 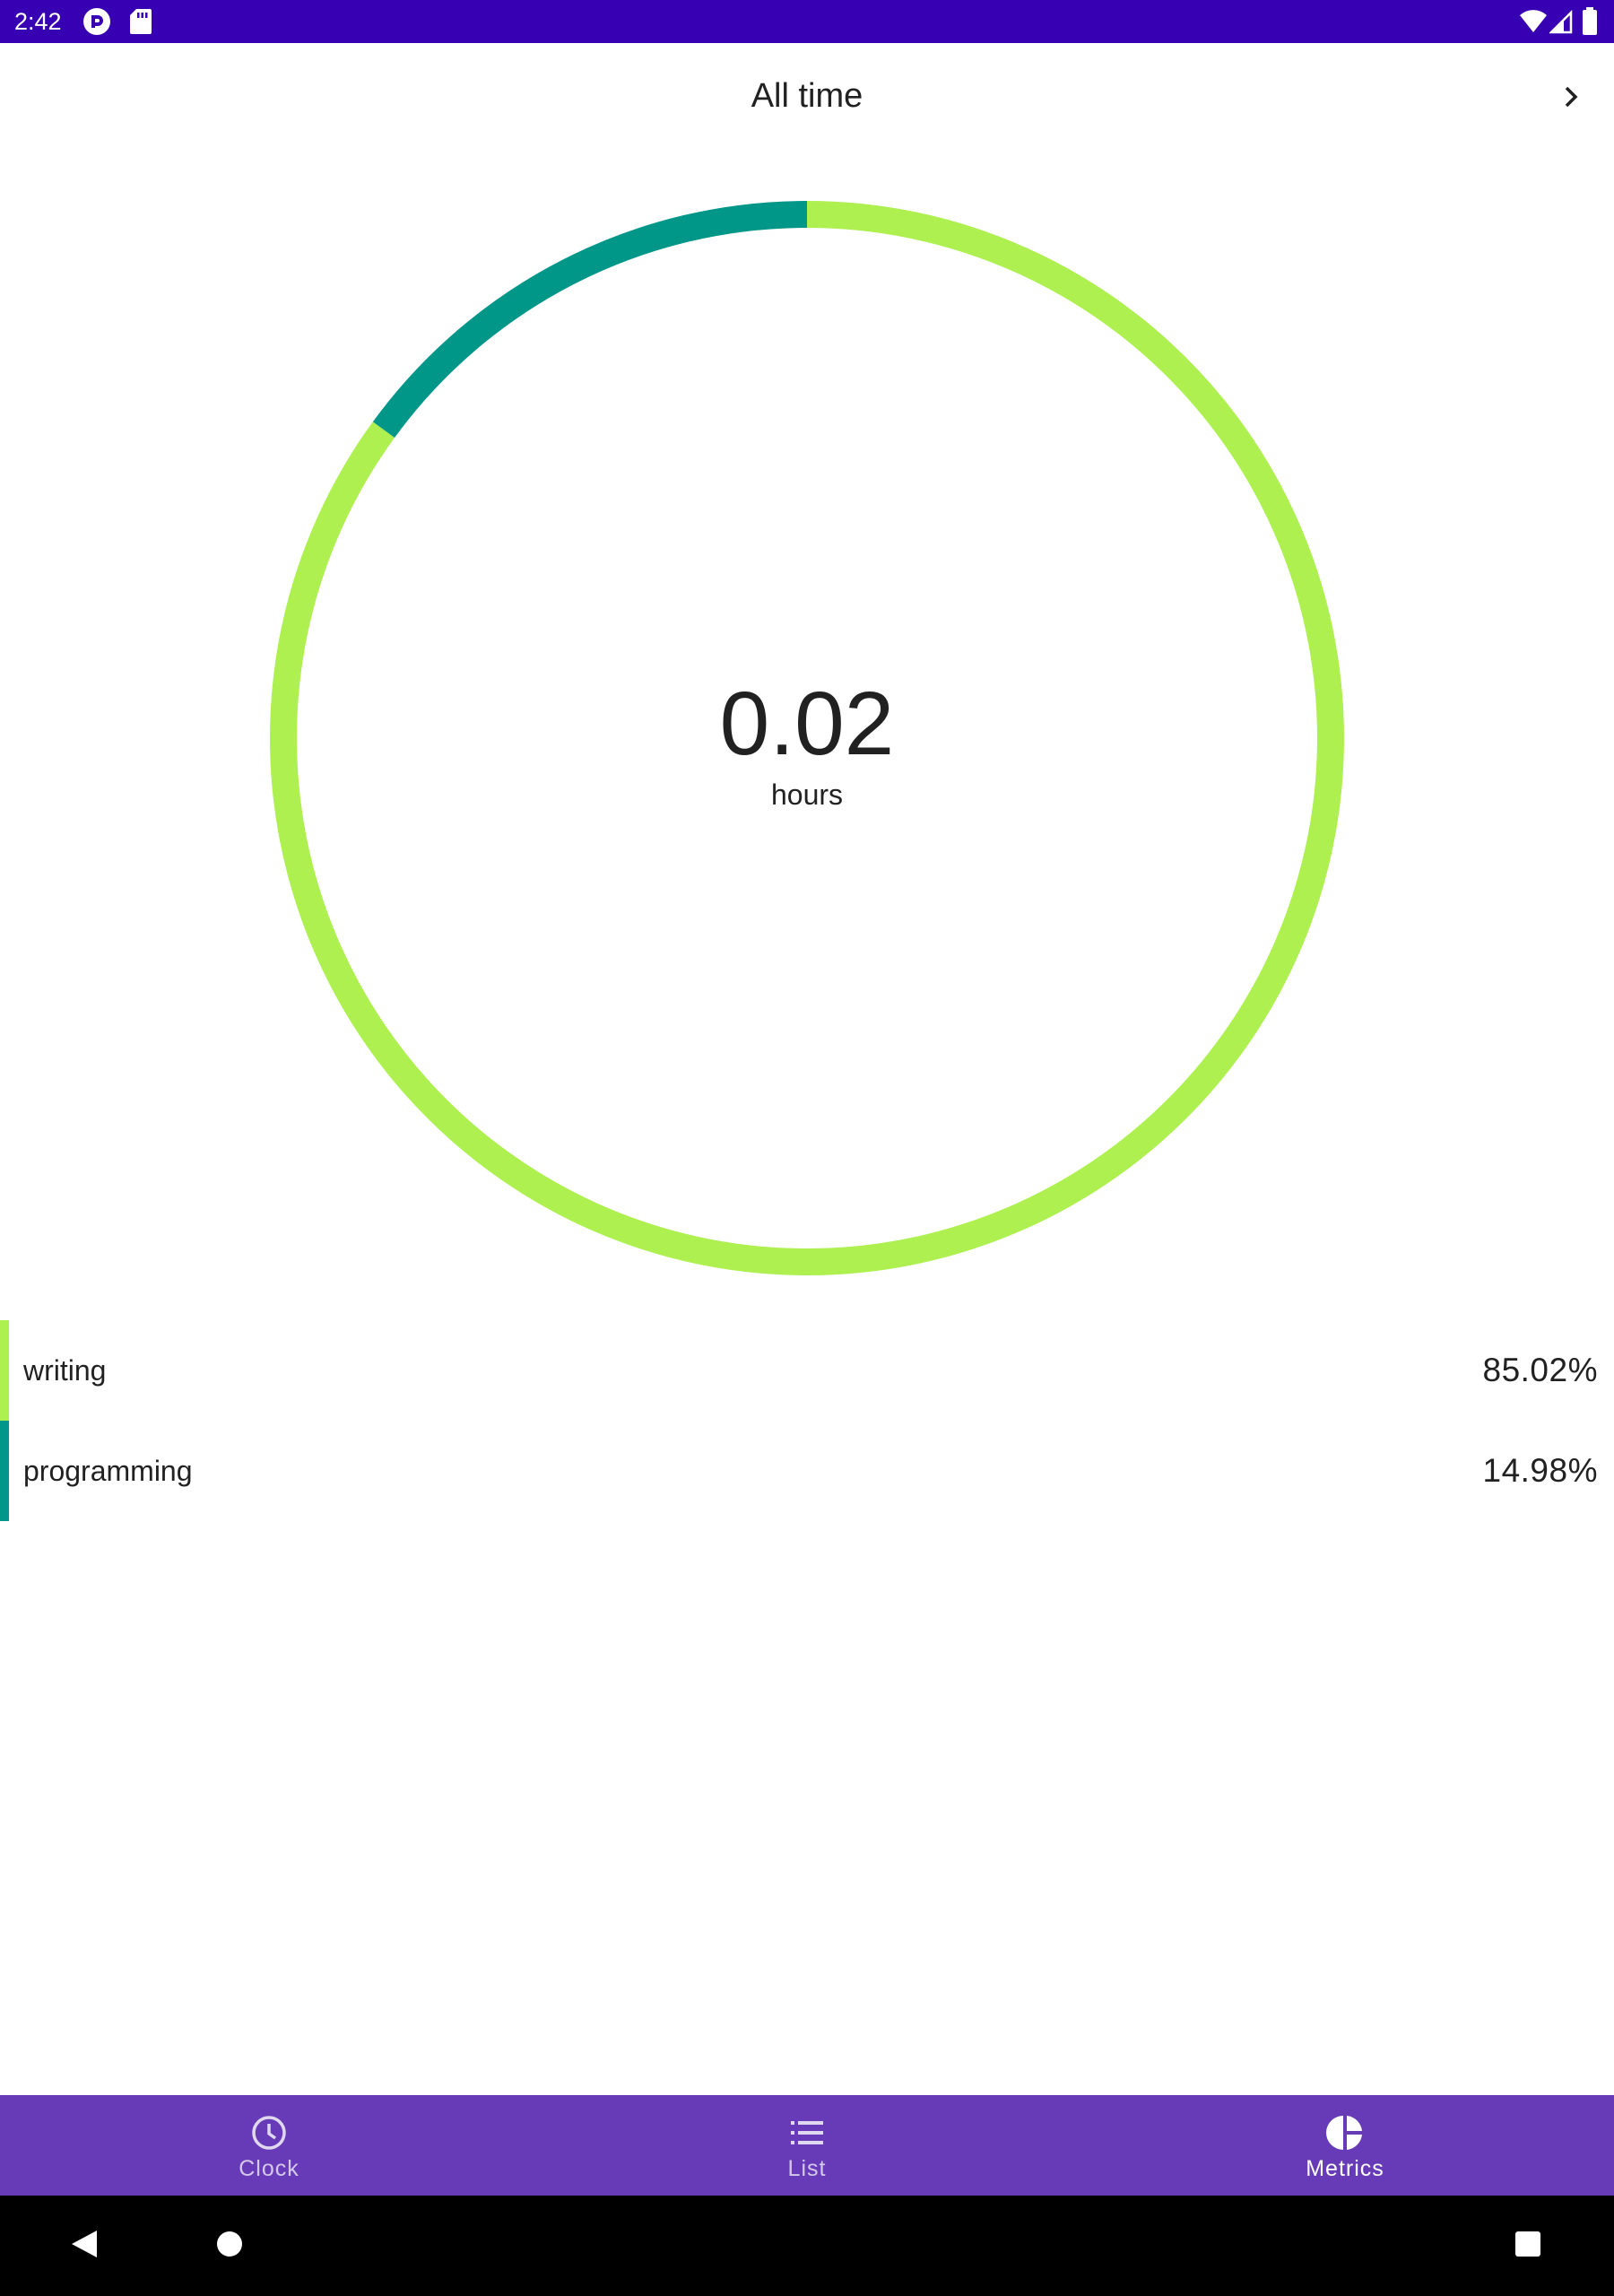 I want to click on wifi-icon, so click(x=1533, y=24).